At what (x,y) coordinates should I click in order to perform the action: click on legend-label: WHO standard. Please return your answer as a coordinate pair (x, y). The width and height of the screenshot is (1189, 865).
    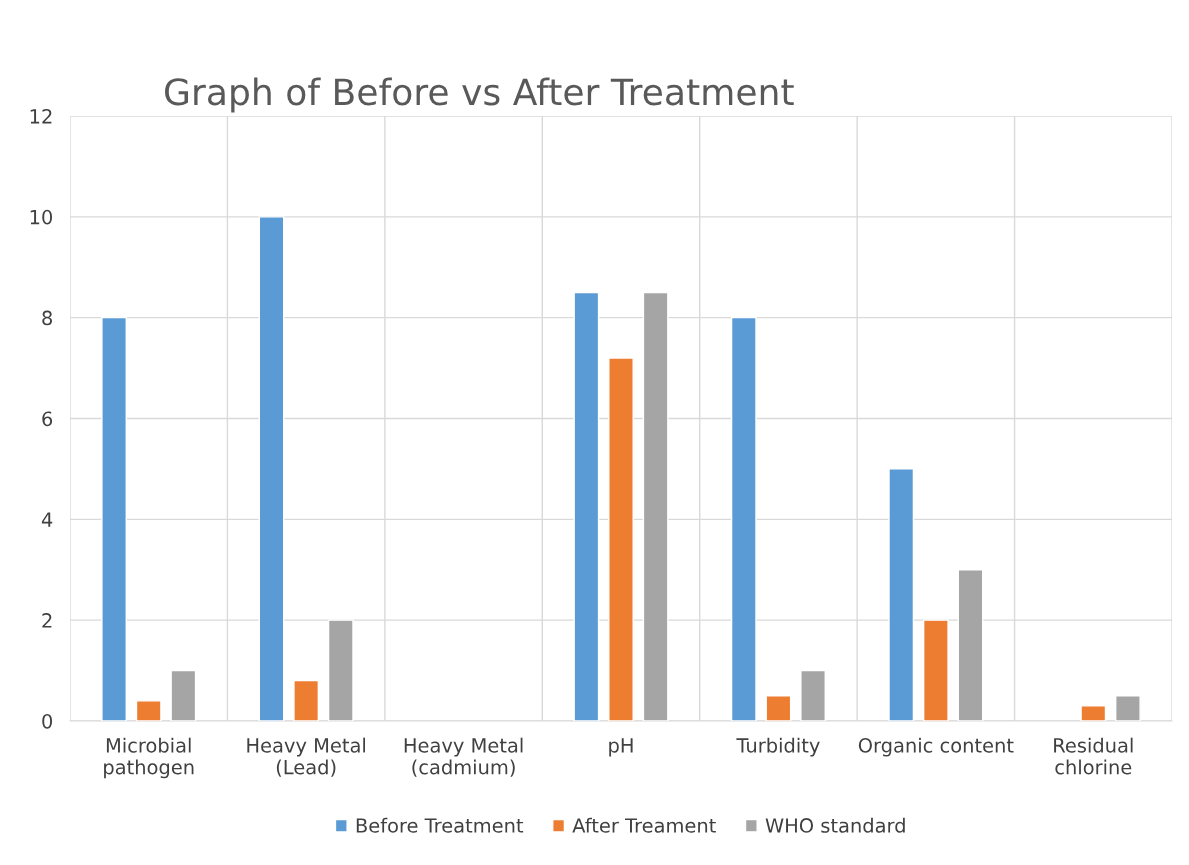
    Looking at the image, I should click on (835, 825).